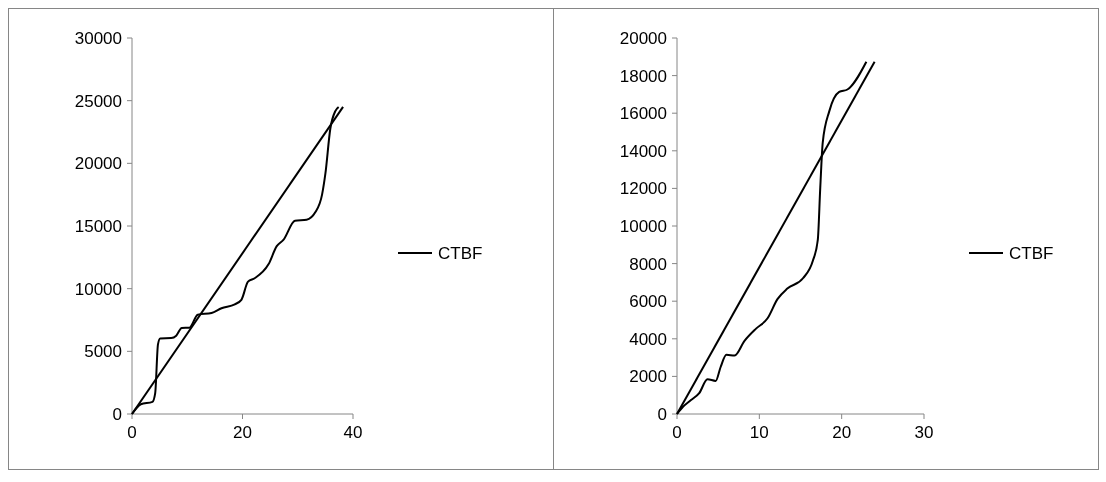 This screenshot has height=482, width=1106. Describe the element at coordinates (643, 189) in the screenshot. I see `y-tick-label: 12000` at that location.